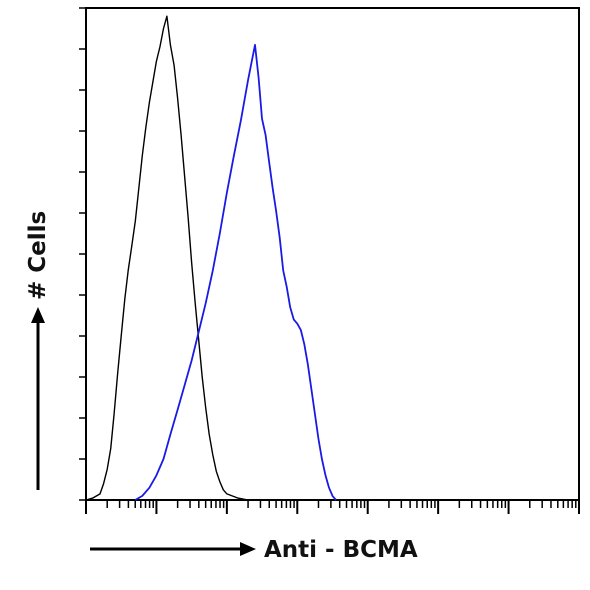 This screenshot has height=590, width=590. Describe the element at coordinates (82, 254) in the screenshot. I see `y-axis-ticks` at that location.